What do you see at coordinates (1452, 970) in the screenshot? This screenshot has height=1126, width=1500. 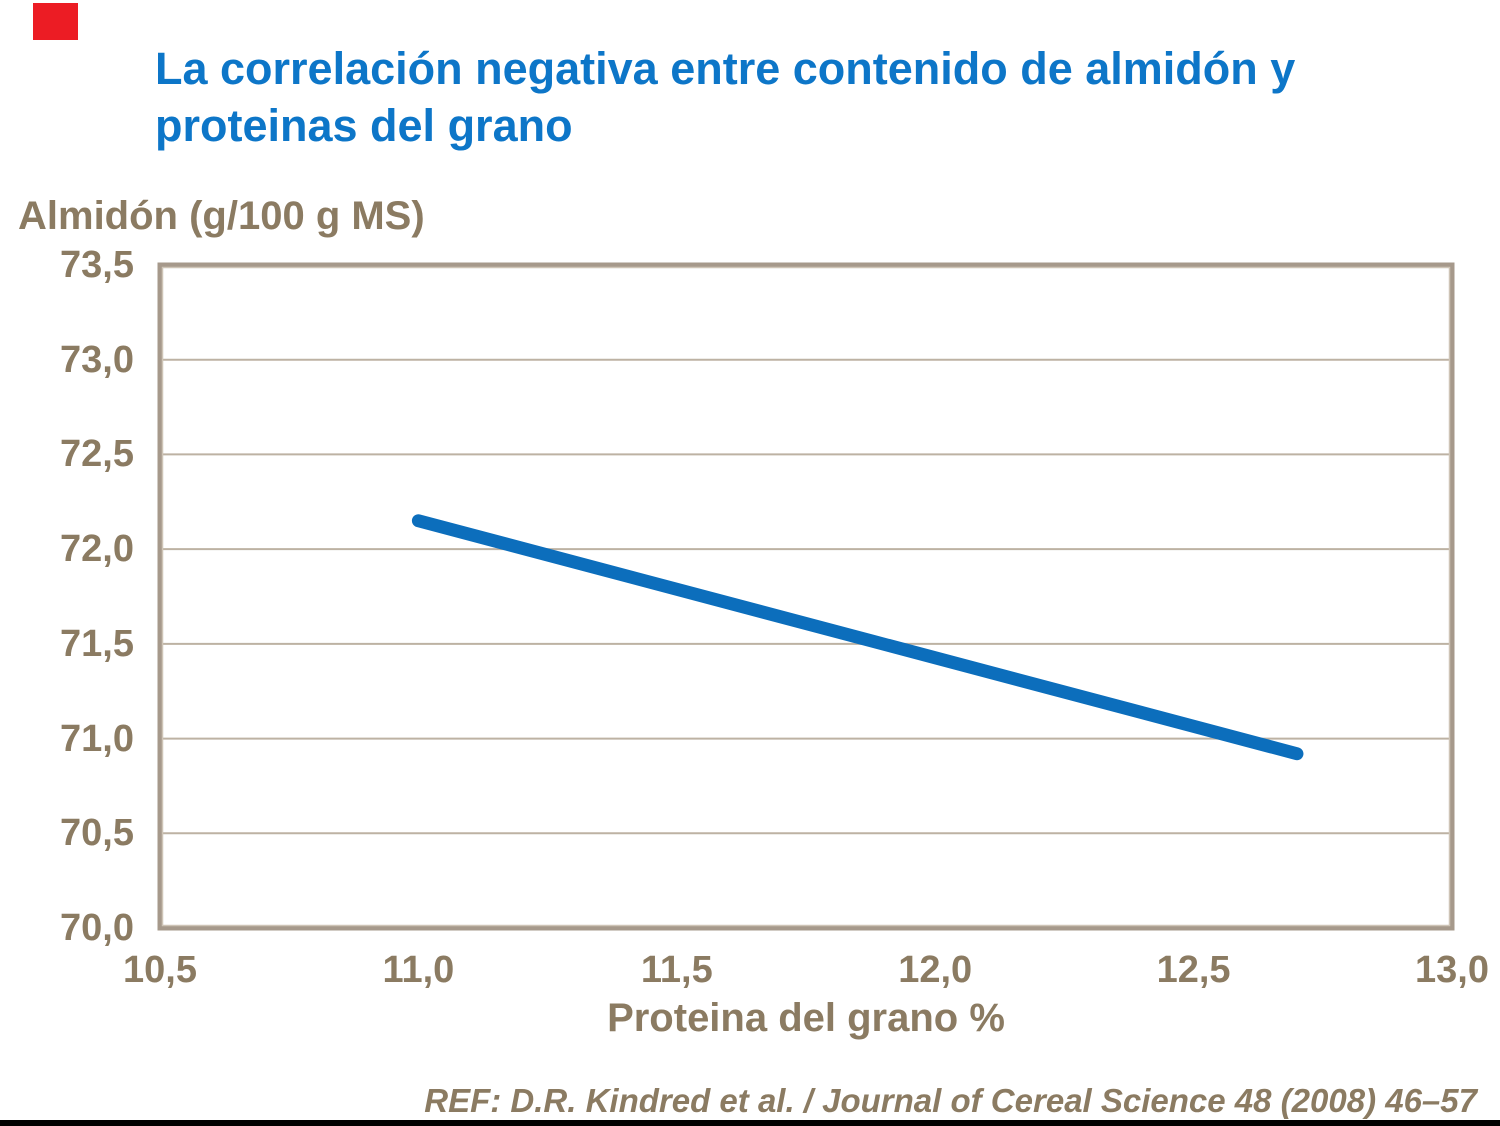 I see `x-tick-label: 13,0` at bounding box center [1452, 970].